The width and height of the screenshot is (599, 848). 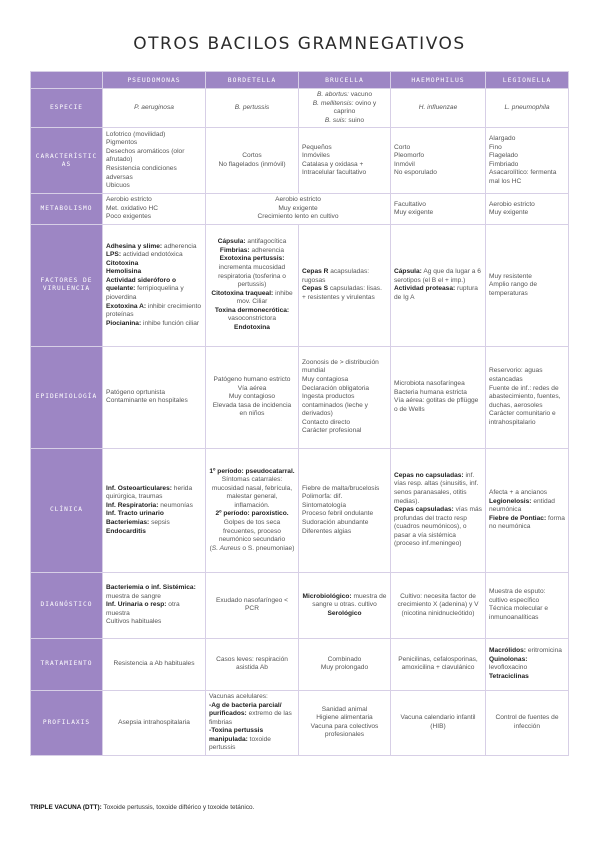 What do you see at coordinates (126, 306) in the screenshot?
I see `bold-term: Exotoxina A:` at bounding box center [126, 306].